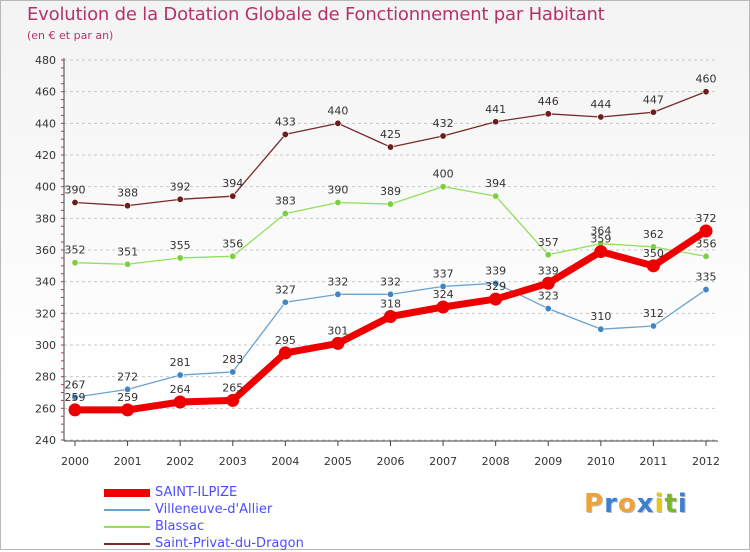 Image resolution: width=750 pixels, height=552 pixels. Describe the element at coordinates (285, 201) in the screenshot. I see `data-label: 383` at that location.